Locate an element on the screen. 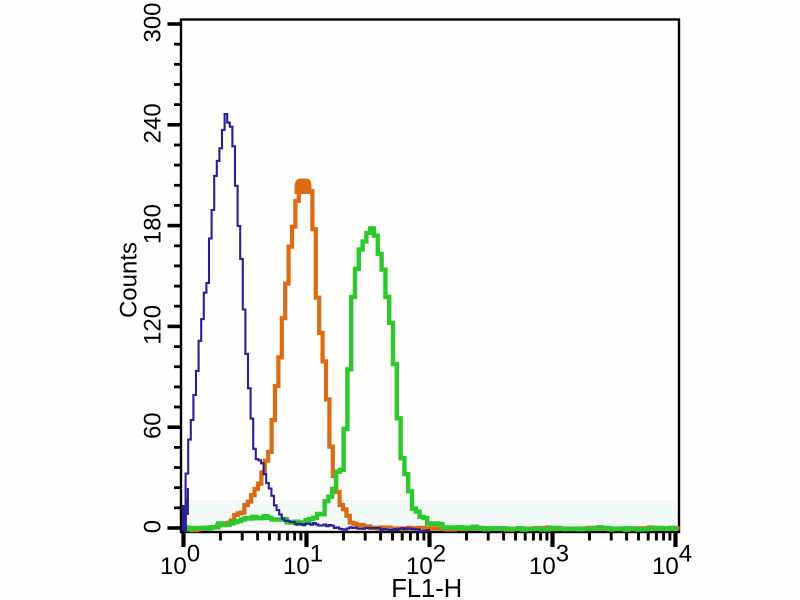 Image resolution: width=800 pixels, height=600 pixels. svg-text: 180 is located at coordinates (153, 224).